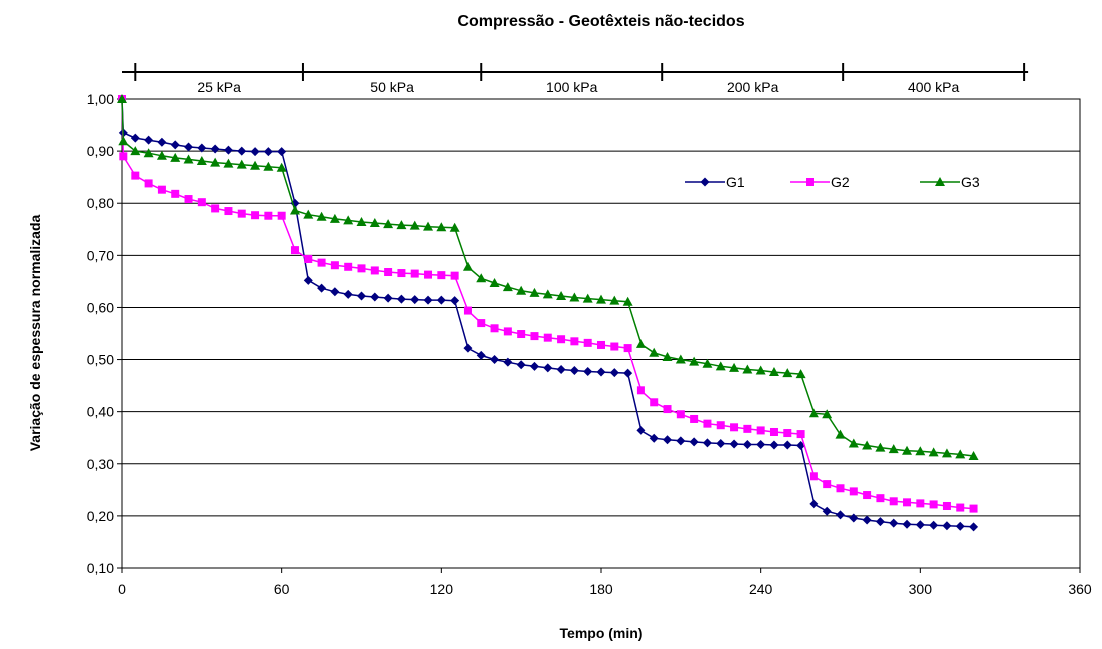  Describe the element at coordinates (601, 589) in the screenshot. I see `x-tick-label: 180` at that location.